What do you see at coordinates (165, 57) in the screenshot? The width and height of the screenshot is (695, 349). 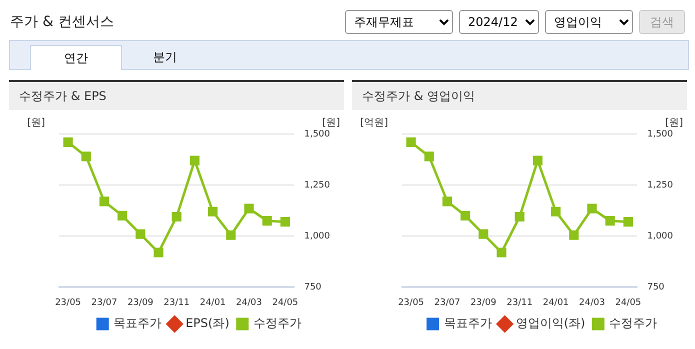 I see `text: 분기` at bounding box center [165, 57].